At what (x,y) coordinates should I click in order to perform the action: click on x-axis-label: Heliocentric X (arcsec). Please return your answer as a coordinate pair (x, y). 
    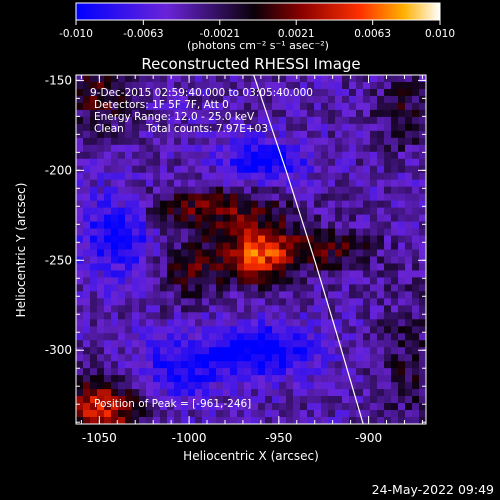
    Looking at the image, I should click on (251, 456).